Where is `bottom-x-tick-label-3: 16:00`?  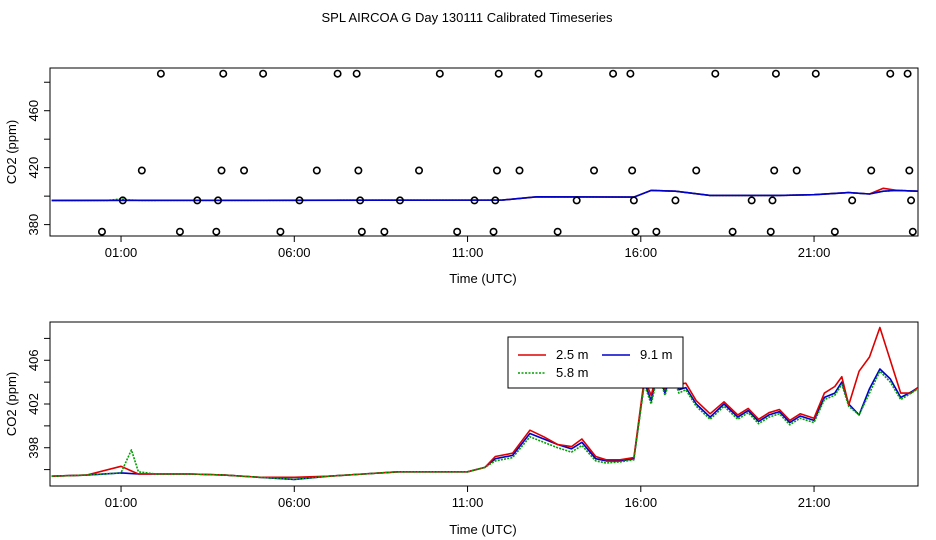
bottom-x-tick-label-3: 16:00 is located at coordinates (641, 502).